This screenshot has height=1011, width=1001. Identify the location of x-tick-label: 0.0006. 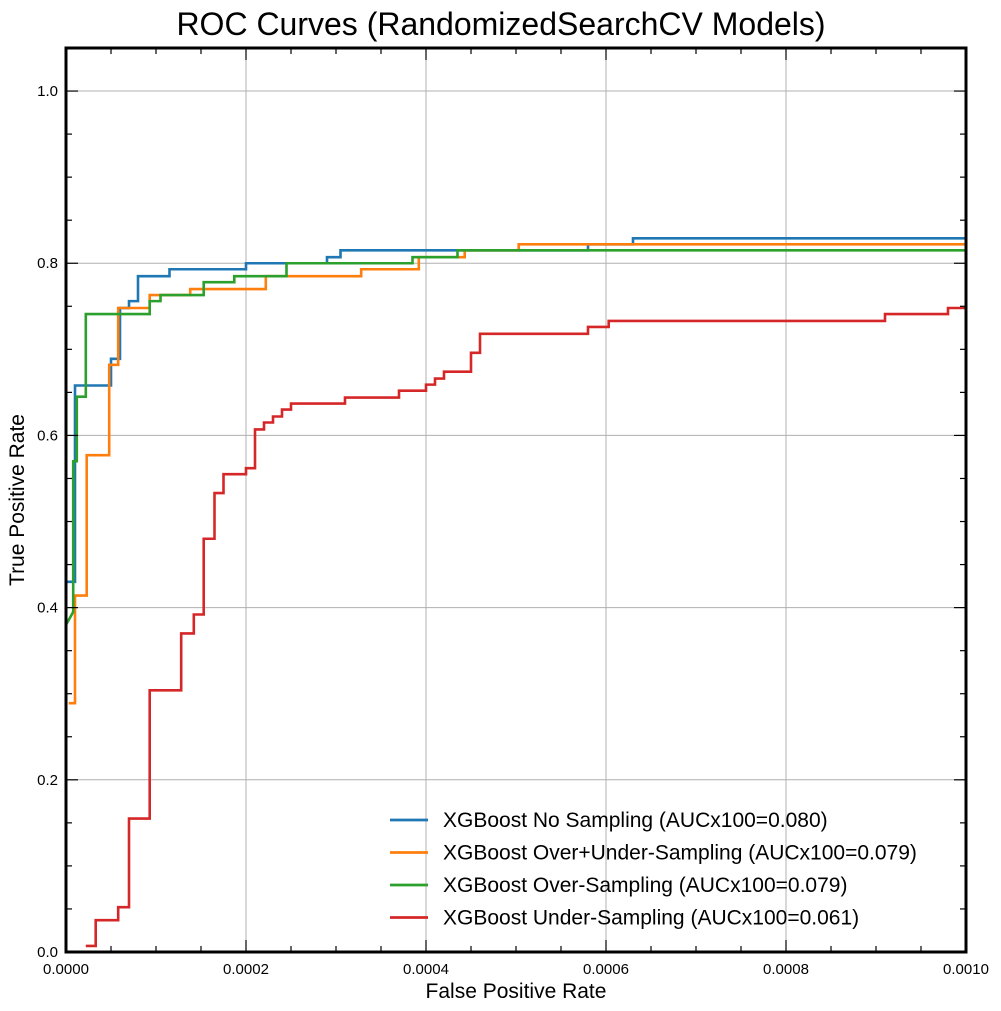
(606, 969).